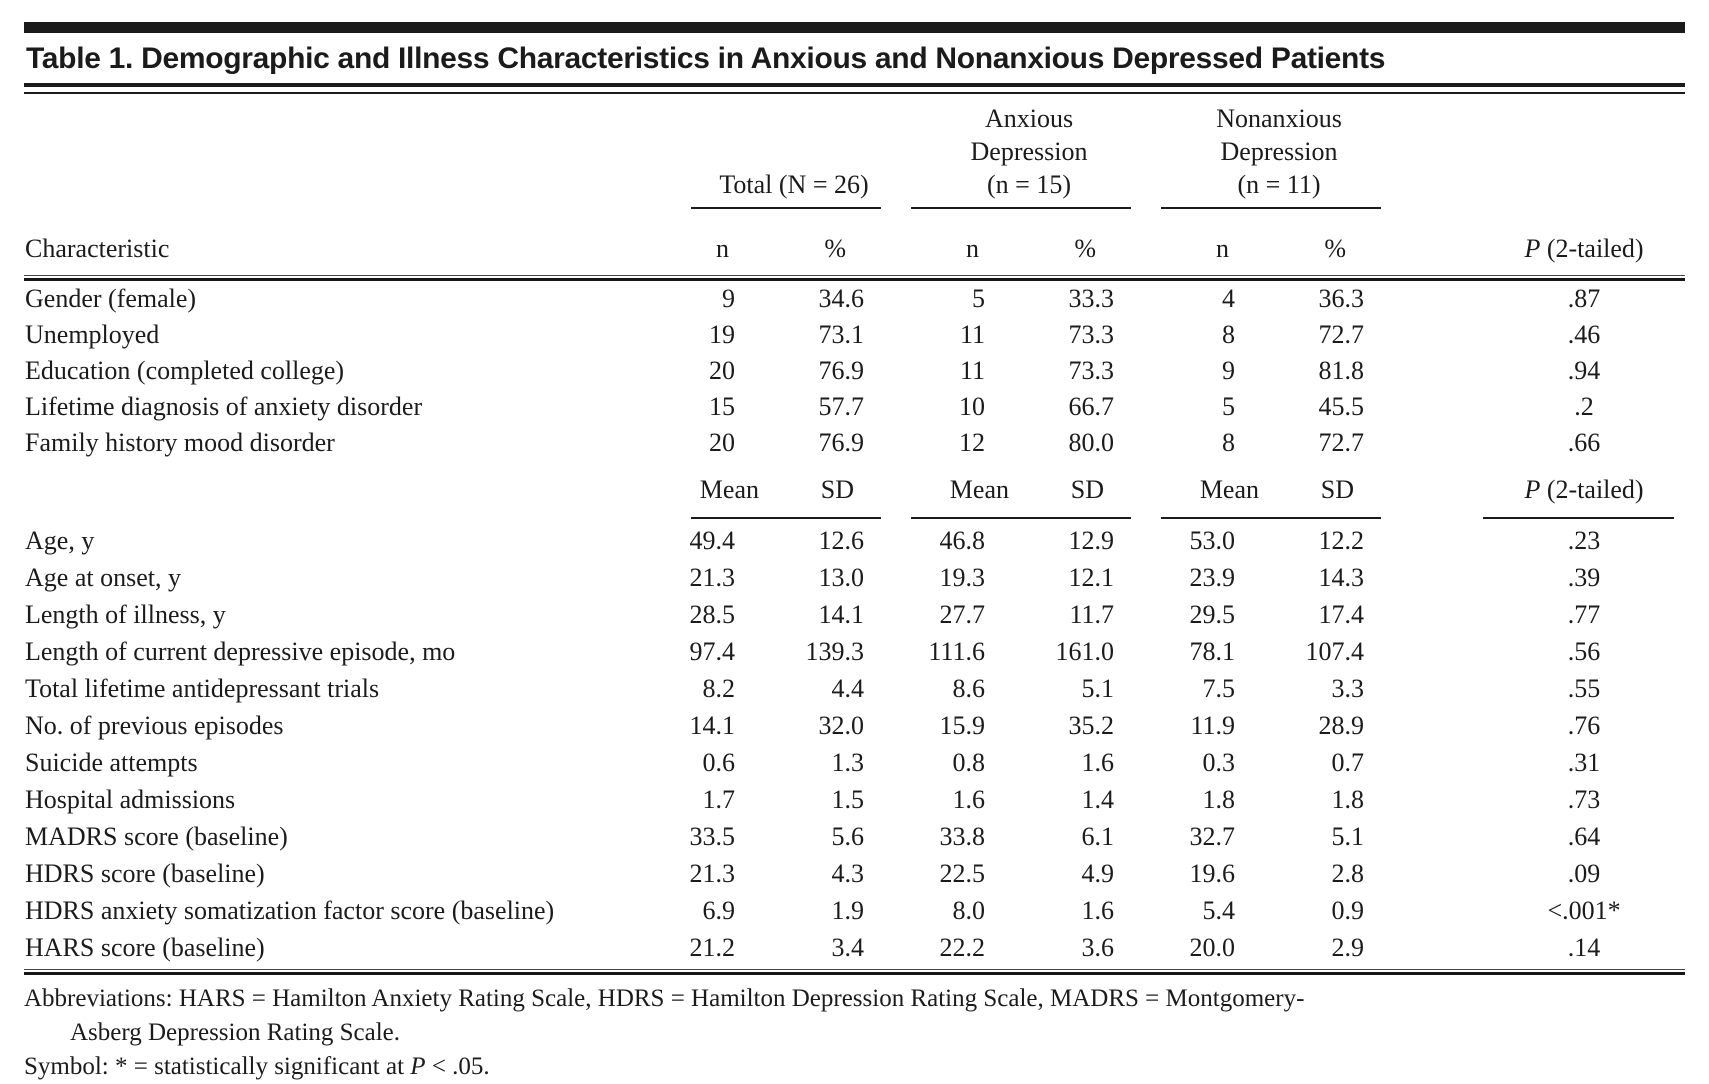  I want to click on row-label: Gender (female), so click(111, 298).